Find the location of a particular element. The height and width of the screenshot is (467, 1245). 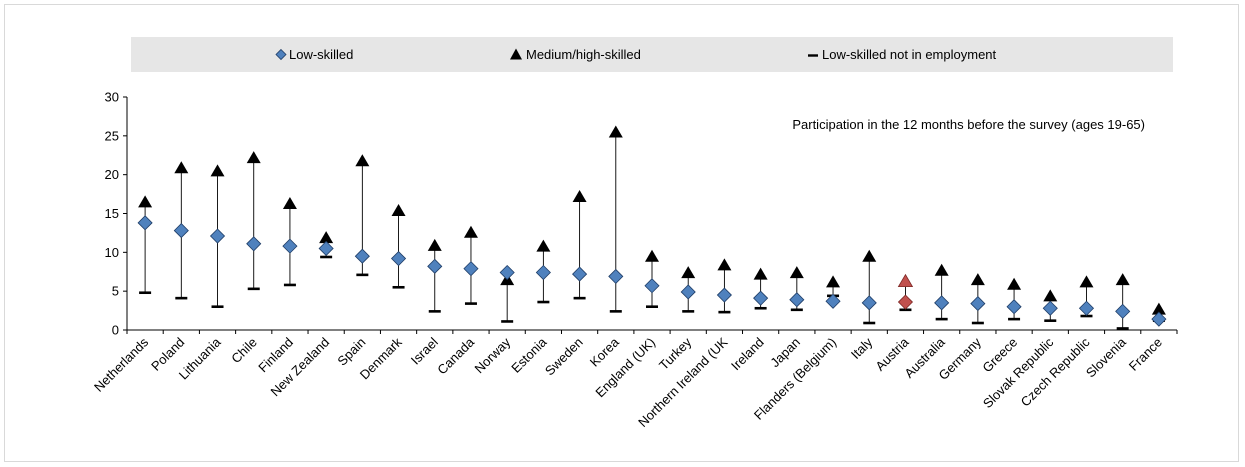

point-medium-high-turkey is located at coordinates (688, 272).